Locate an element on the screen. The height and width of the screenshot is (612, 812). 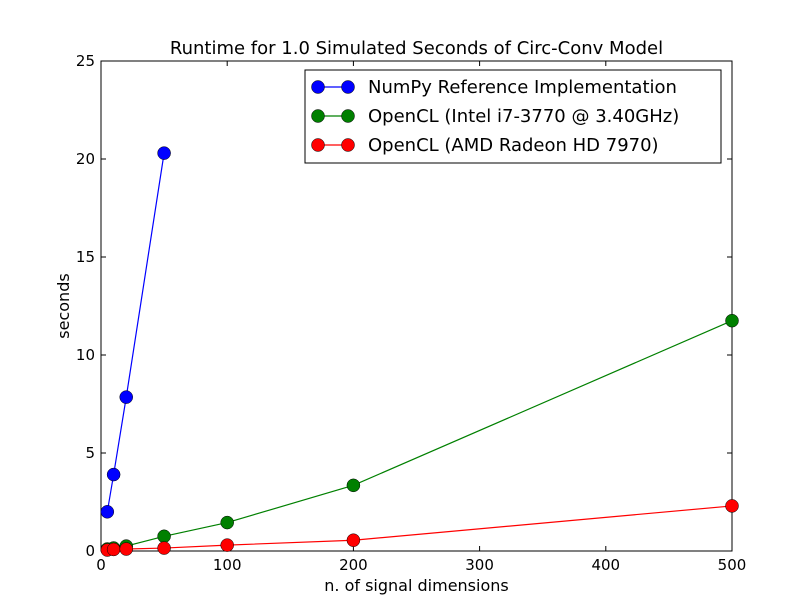
legend-box is located at coordinates (513, 116).